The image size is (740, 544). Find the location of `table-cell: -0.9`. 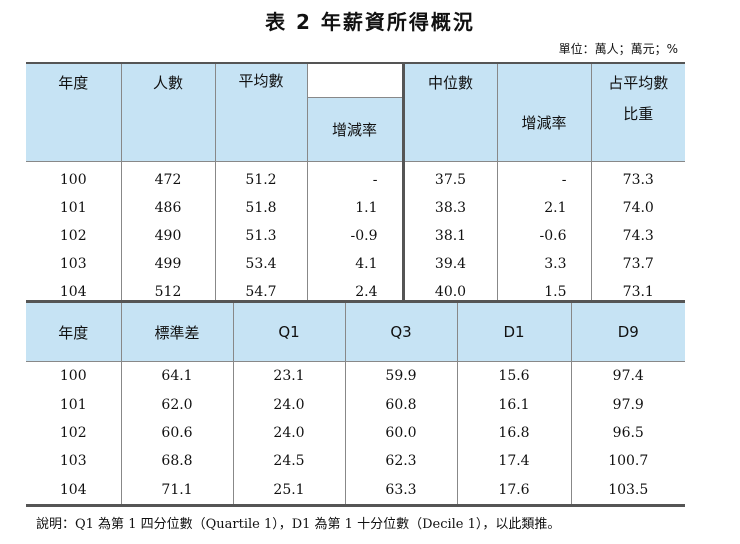

table-cell: -0.9 is located at coordinates (355, 236).